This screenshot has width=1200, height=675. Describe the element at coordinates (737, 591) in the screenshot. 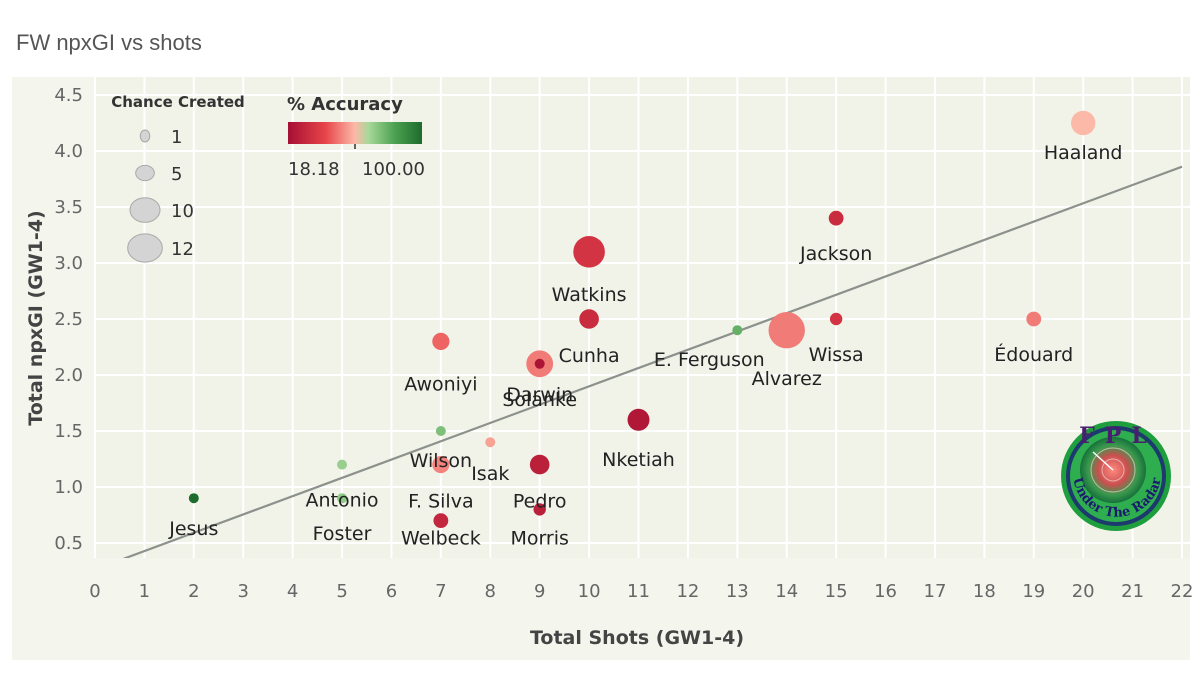

I see `x-tick-label: 13` at that location.